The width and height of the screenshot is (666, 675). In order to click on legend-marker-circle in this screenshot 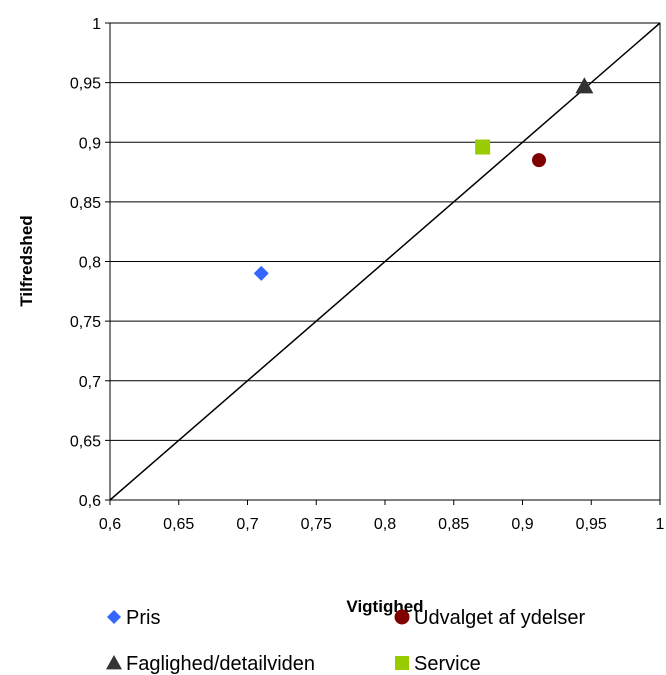, I will do `click(402, 617)`.